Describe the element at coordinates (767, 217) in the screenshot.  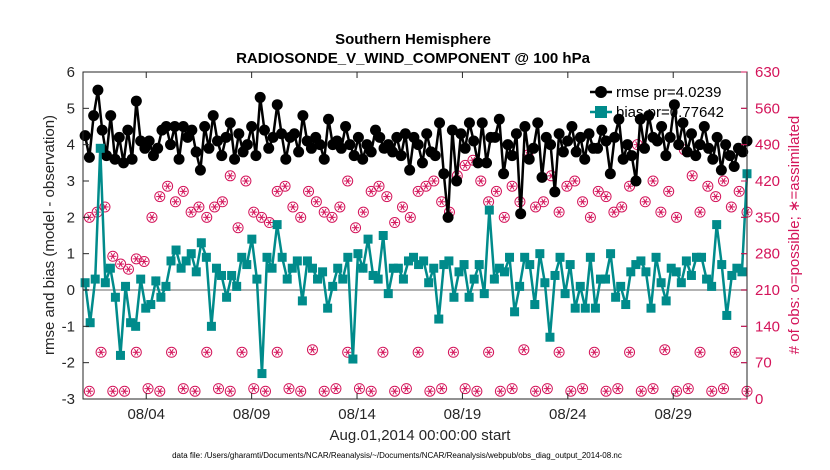
I see `y-tick-label-right: 350` at that location.